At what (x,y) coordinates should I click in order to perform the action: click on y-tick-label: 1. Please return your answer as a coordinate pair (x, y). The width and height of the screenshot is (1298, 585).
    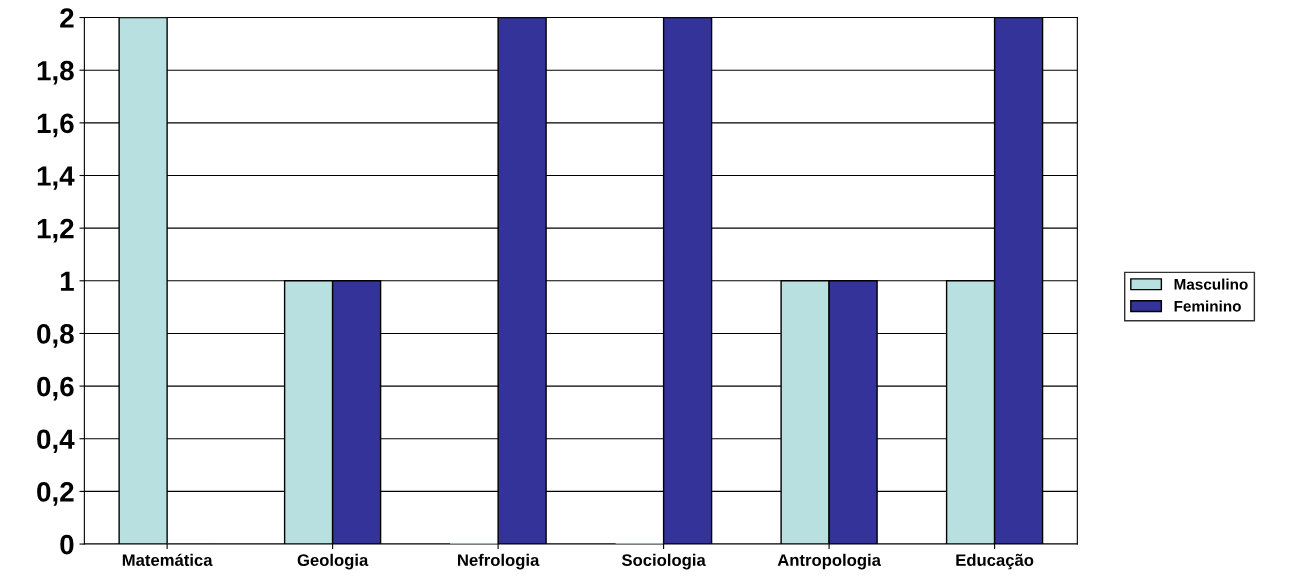
    Looking at the image, I should click on (67, 281).